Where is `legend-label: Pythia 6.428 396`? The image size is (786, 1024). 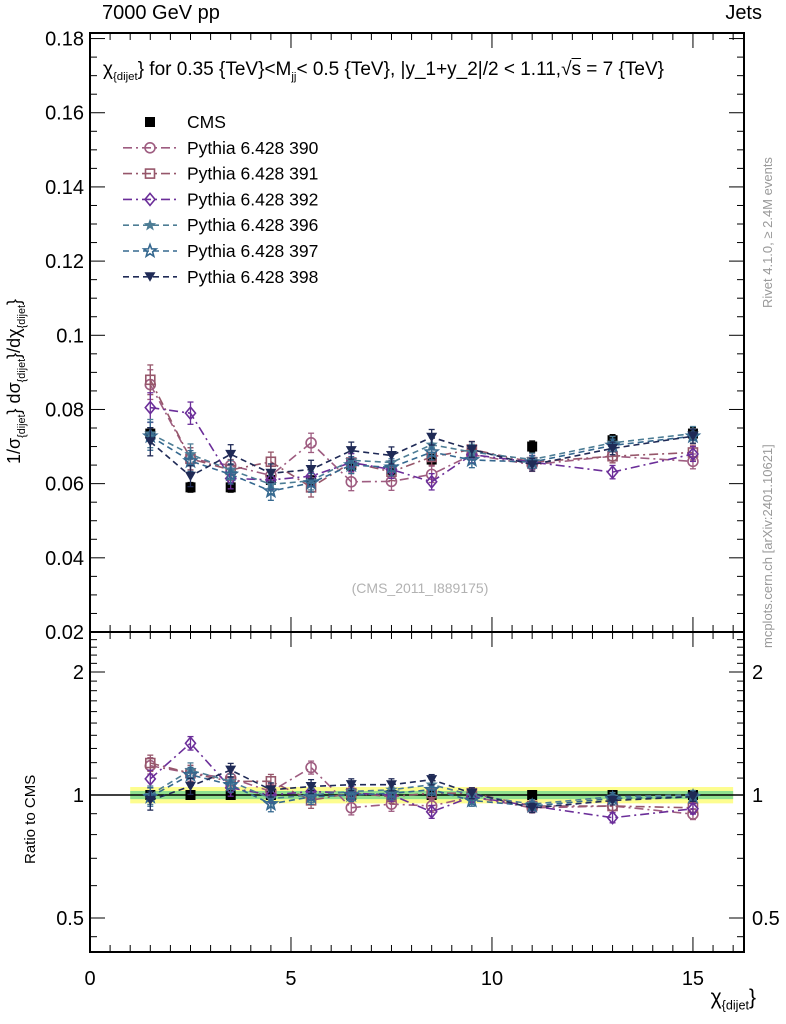 legend-label: Pythia 6.428 396 is located at coordinates (252, 225).